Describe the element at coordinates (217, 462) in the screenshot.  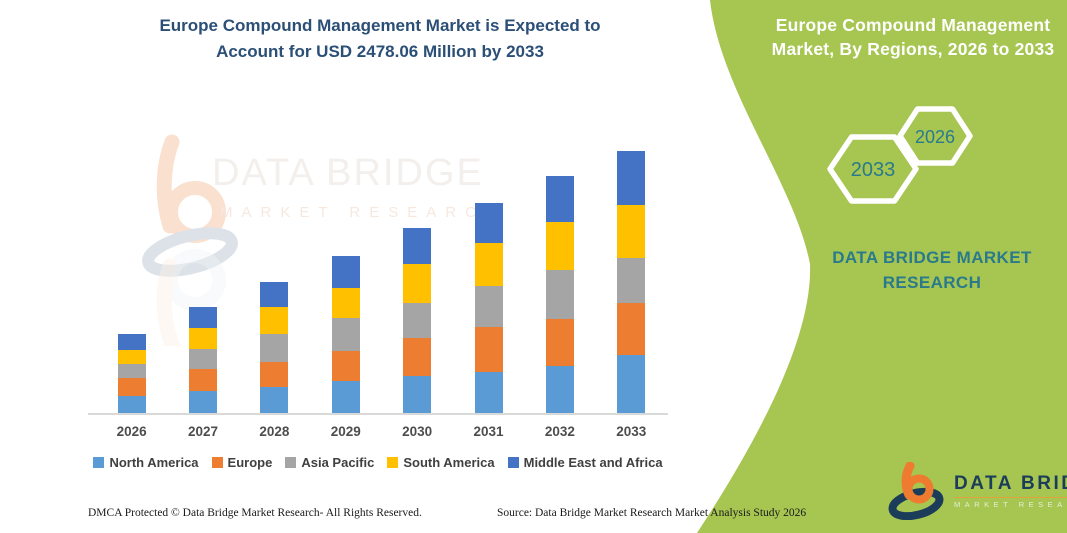
I see `legend-swatch-europe` at that location.